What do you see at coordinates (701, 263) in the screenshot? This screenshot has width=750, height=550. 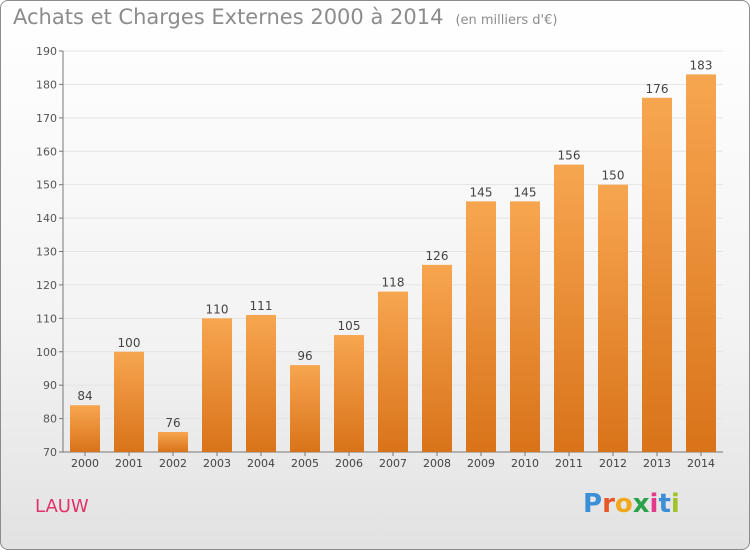 I see `bar-2014` at bounding box center [701, 263].